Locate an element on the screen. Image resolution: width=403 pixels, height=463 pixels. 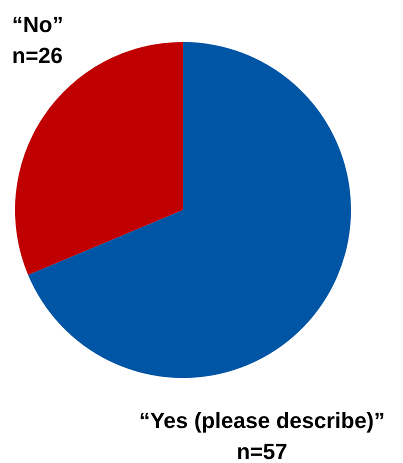
data-label: n=26 is located at coordinates (37, 55).